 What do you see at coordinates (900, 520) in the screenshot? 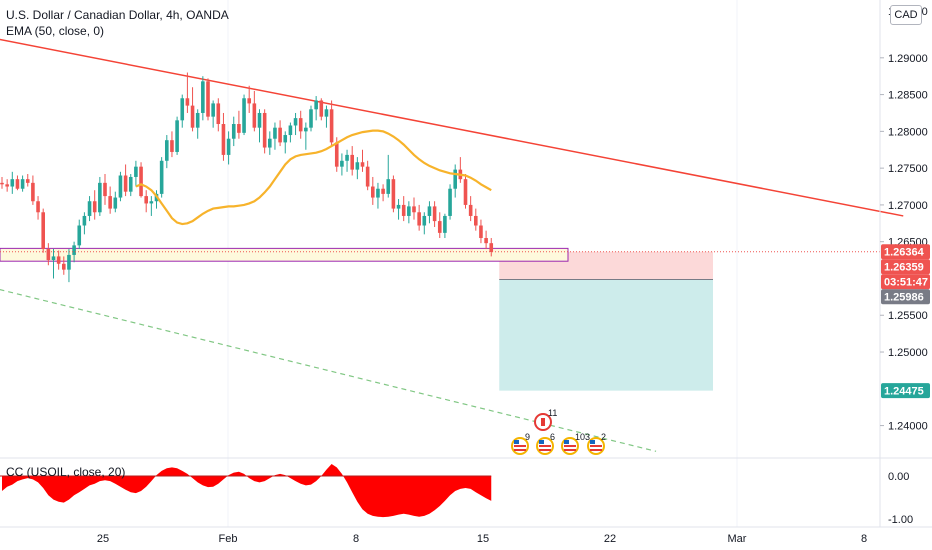
I see `cc-tick-label: -1.00` at bounding box center [900, 520].